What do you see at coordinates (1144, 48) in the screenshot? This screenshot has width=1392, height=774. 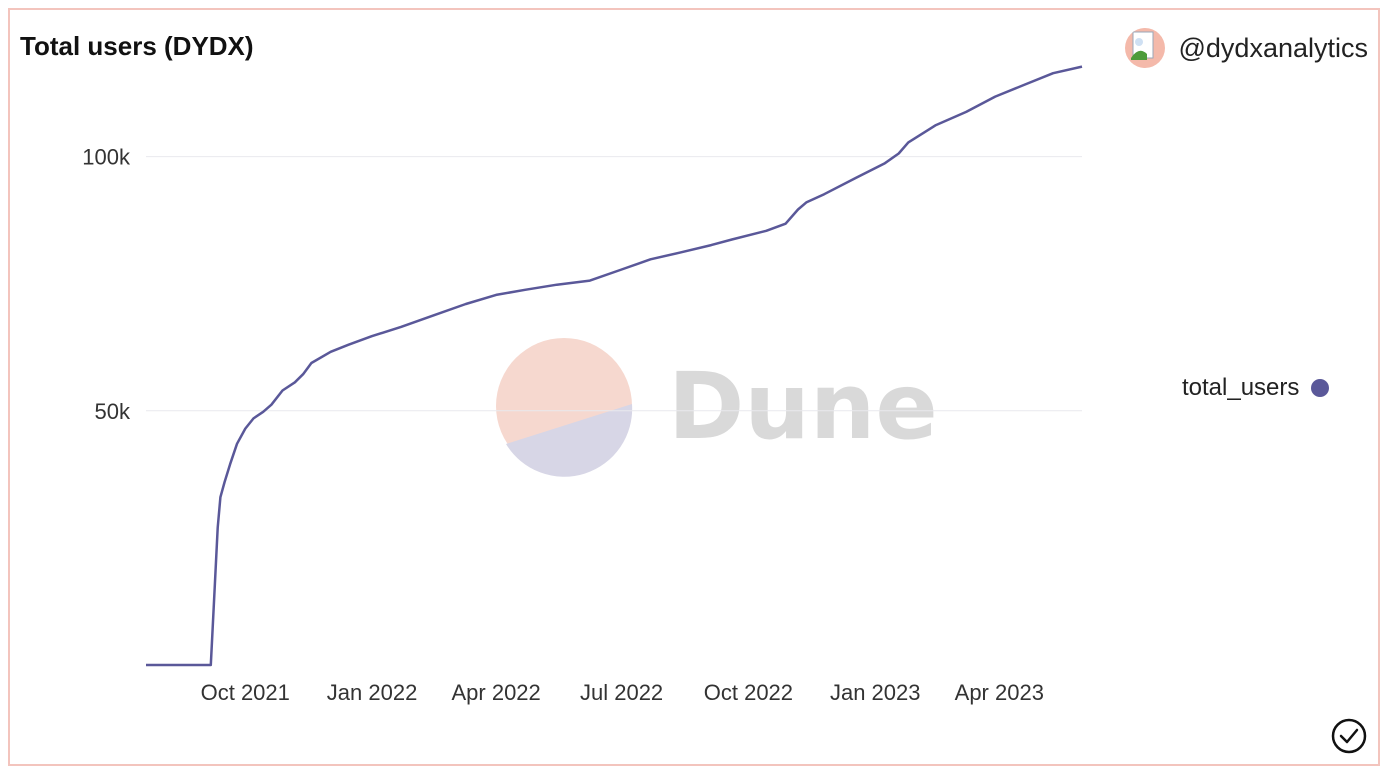 I see `user-avatar-icon` at bounding box center [1144, 48].